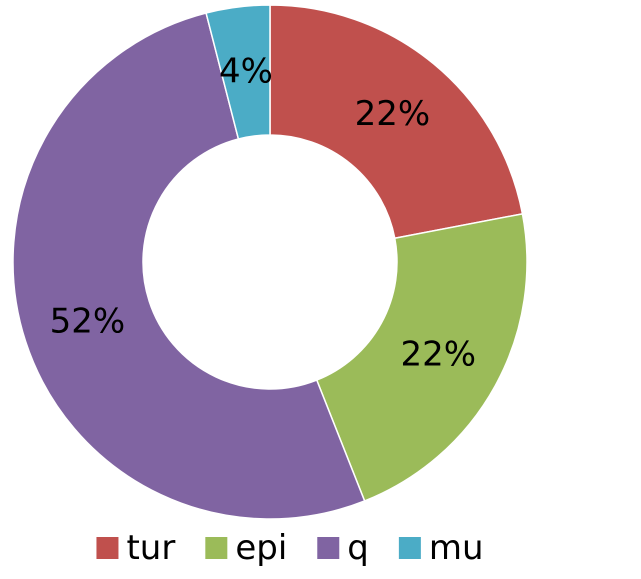 The width and height of the screenshot is (641, 579). I want to click on legend-item-tur: tur, so click(135, 548).